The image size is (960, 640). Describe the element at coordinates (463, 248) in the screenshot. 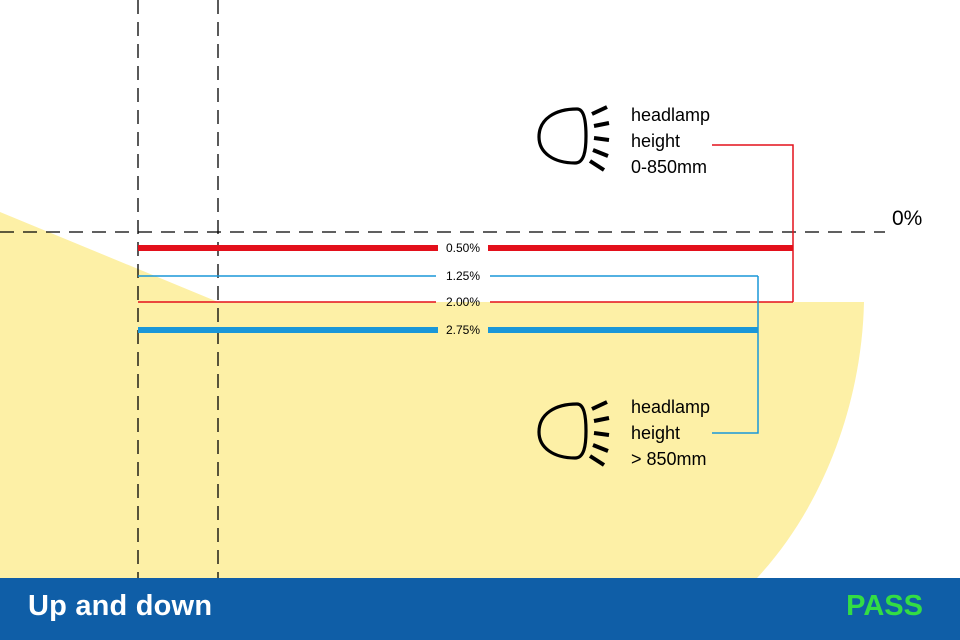

I see `level-label-0-50: 0.50%` at that location.